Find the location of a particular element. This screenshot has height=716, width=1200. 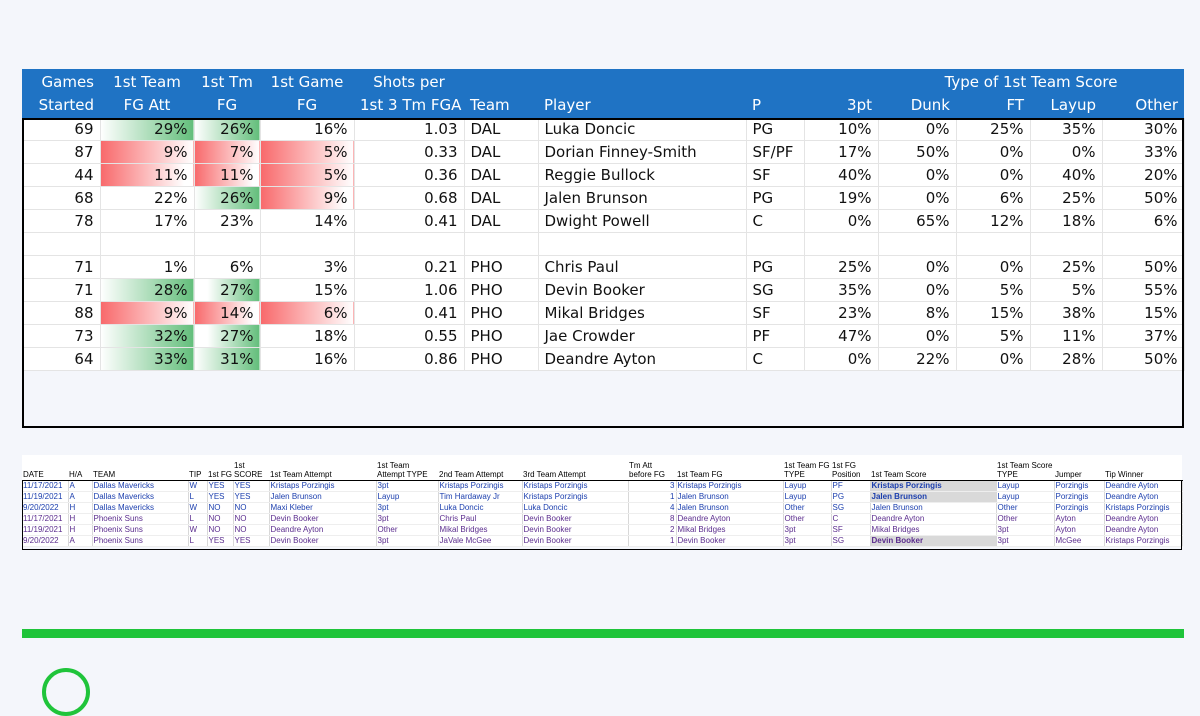

cell-pos: PG is located at coordinates (775, 267).